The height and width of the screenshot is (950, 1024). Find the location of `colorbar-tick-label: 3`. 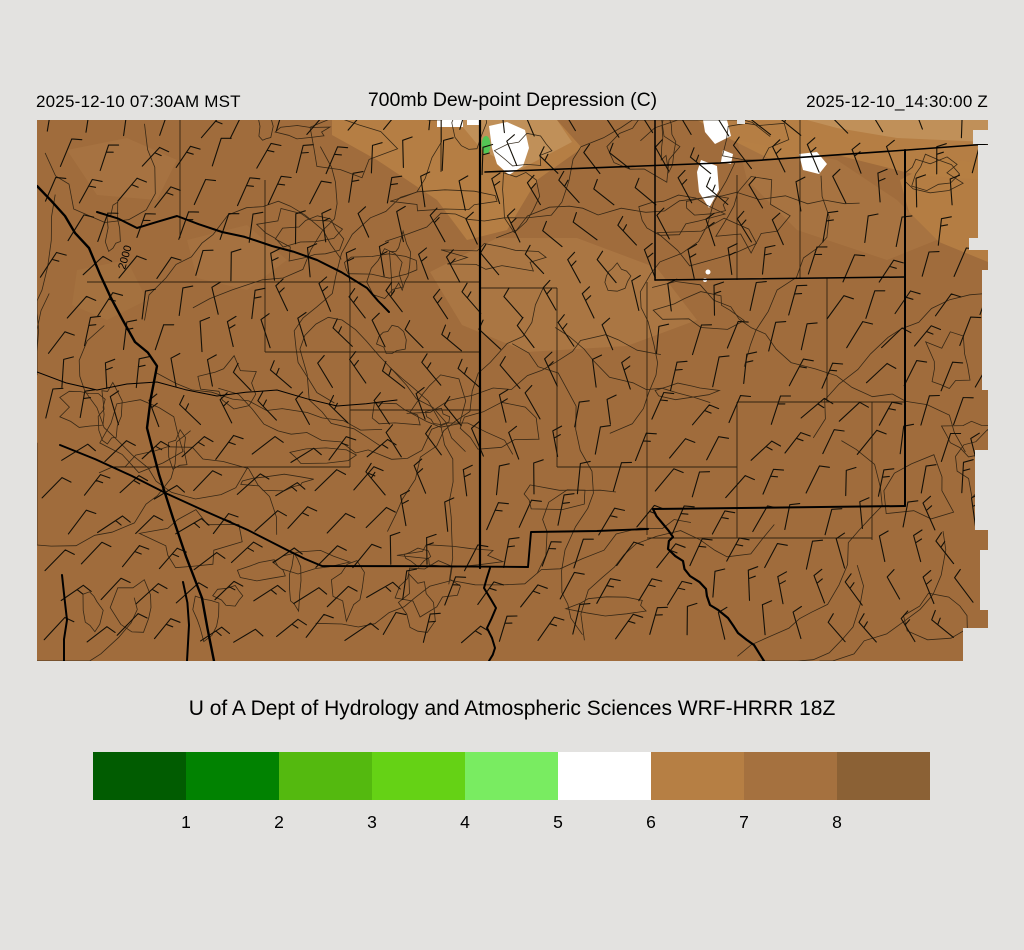

colorbar-tick-label: 3 is located at coordinates (372, 822).